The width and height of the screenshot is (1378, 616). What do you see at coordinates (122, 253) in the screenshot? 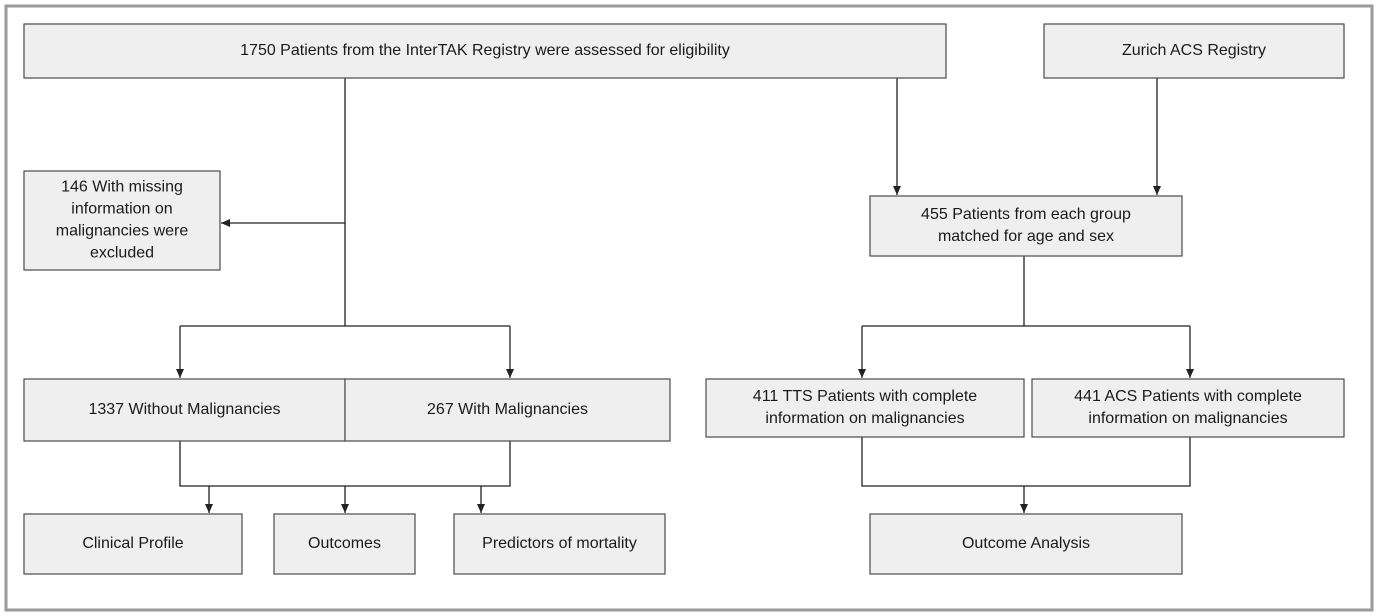
I see `node-label: excluded` at bounding box center [122, 253].